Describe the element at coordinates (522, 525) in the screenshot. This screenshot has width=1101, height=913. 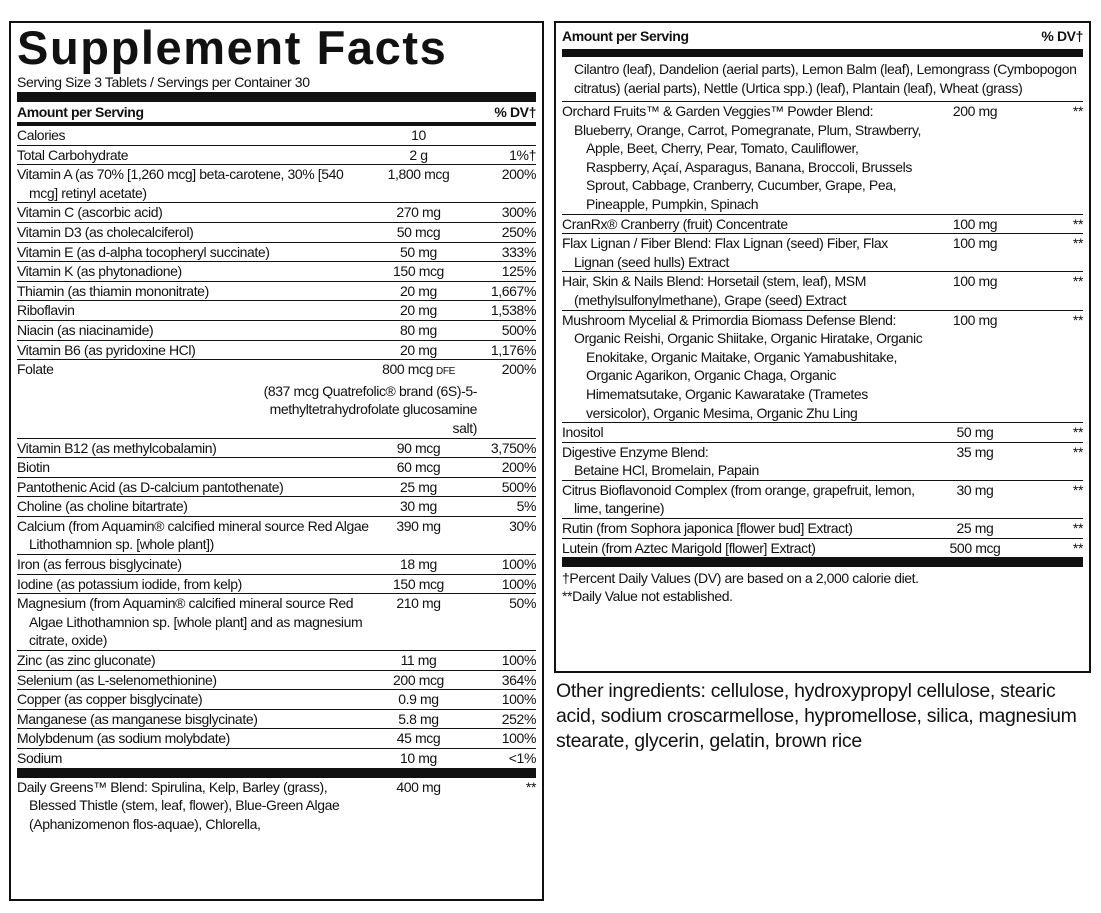
I see `dv-text: 30%` at that location.